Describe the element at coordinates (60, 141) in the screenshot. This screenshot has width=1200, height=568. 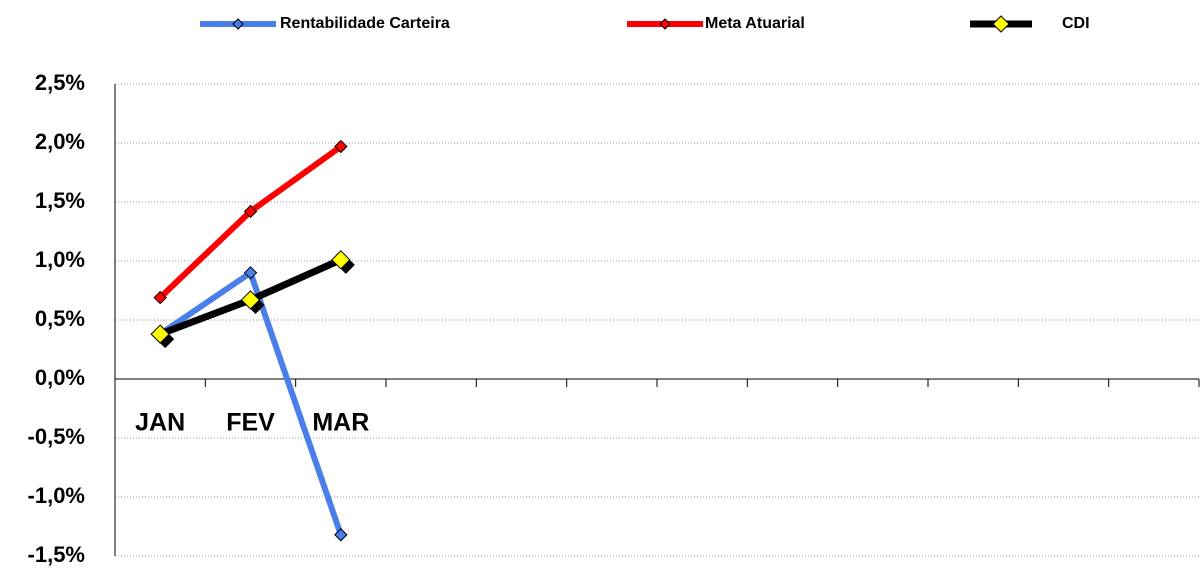
I see `y-tick-label: 2,0%` at that location.